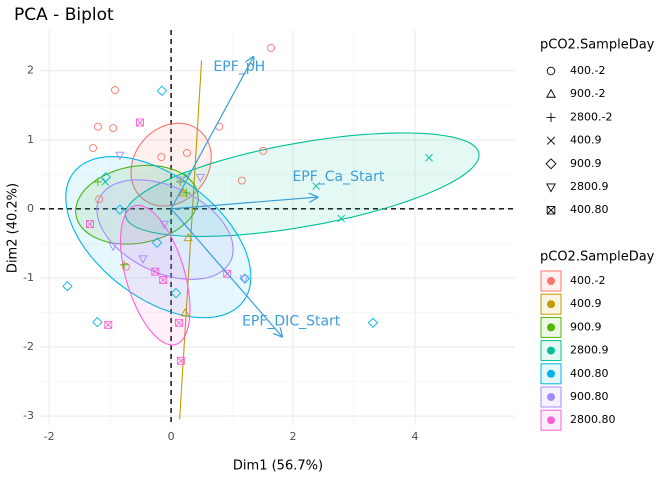  What do you see at coordinates (28, 415) in the screenshot?
I see `y-tick-label: -3` at bounding box center [28, 415].